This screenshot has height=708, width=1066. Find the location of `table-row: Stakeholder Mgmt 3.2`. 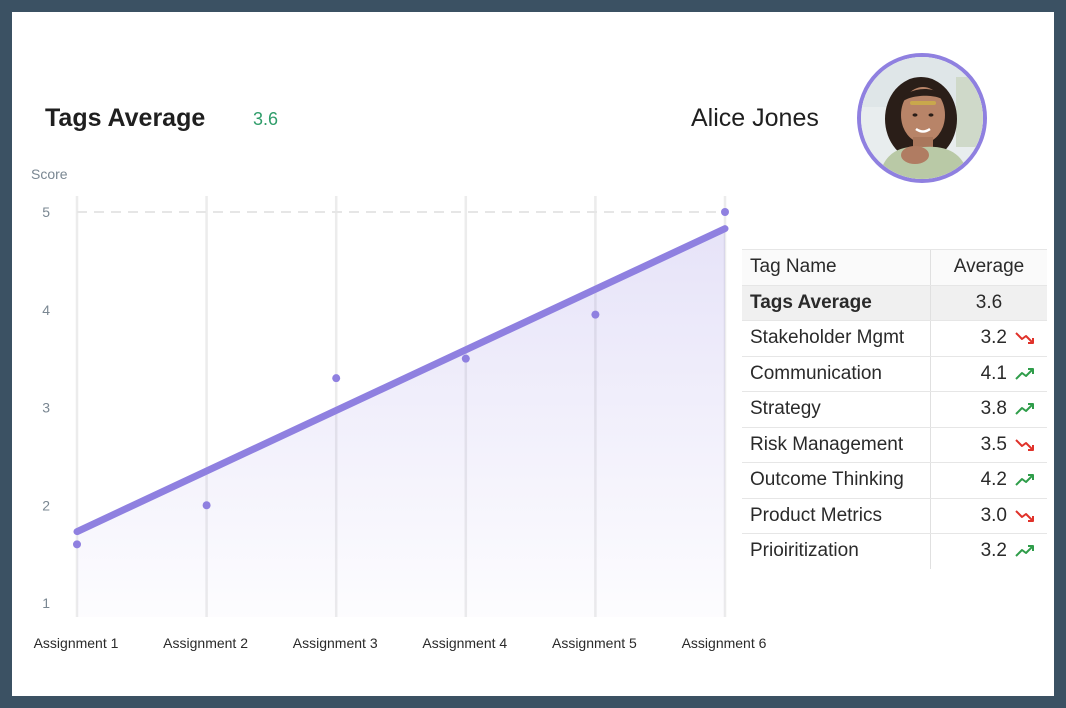

table-row: Stakeholder Mgmt 3.2 is located at coordinates (894, 338).